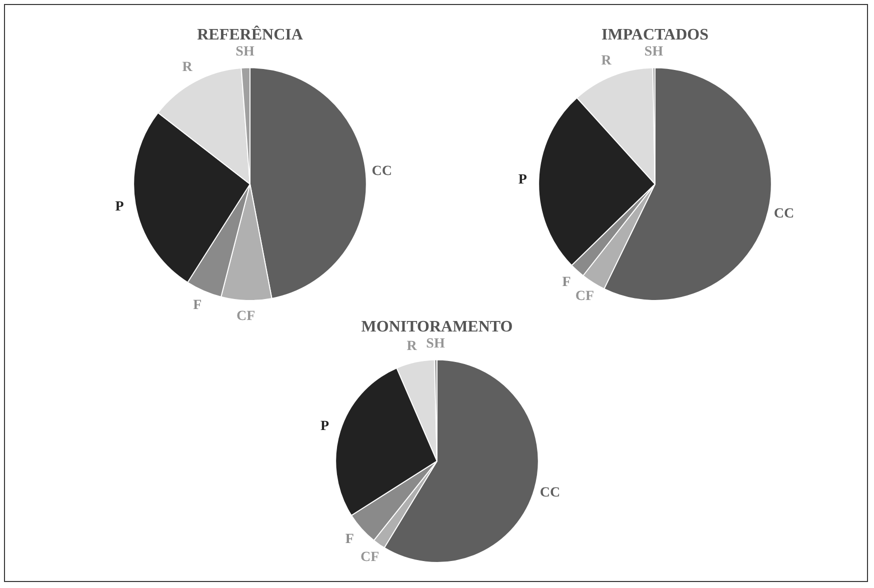 This screenshot has height=588, width=874. What do you see at coordinates (655, 35) in the screenshot?
I see `chart-title: IMPACTADOS` at bounding box center [655, 35].